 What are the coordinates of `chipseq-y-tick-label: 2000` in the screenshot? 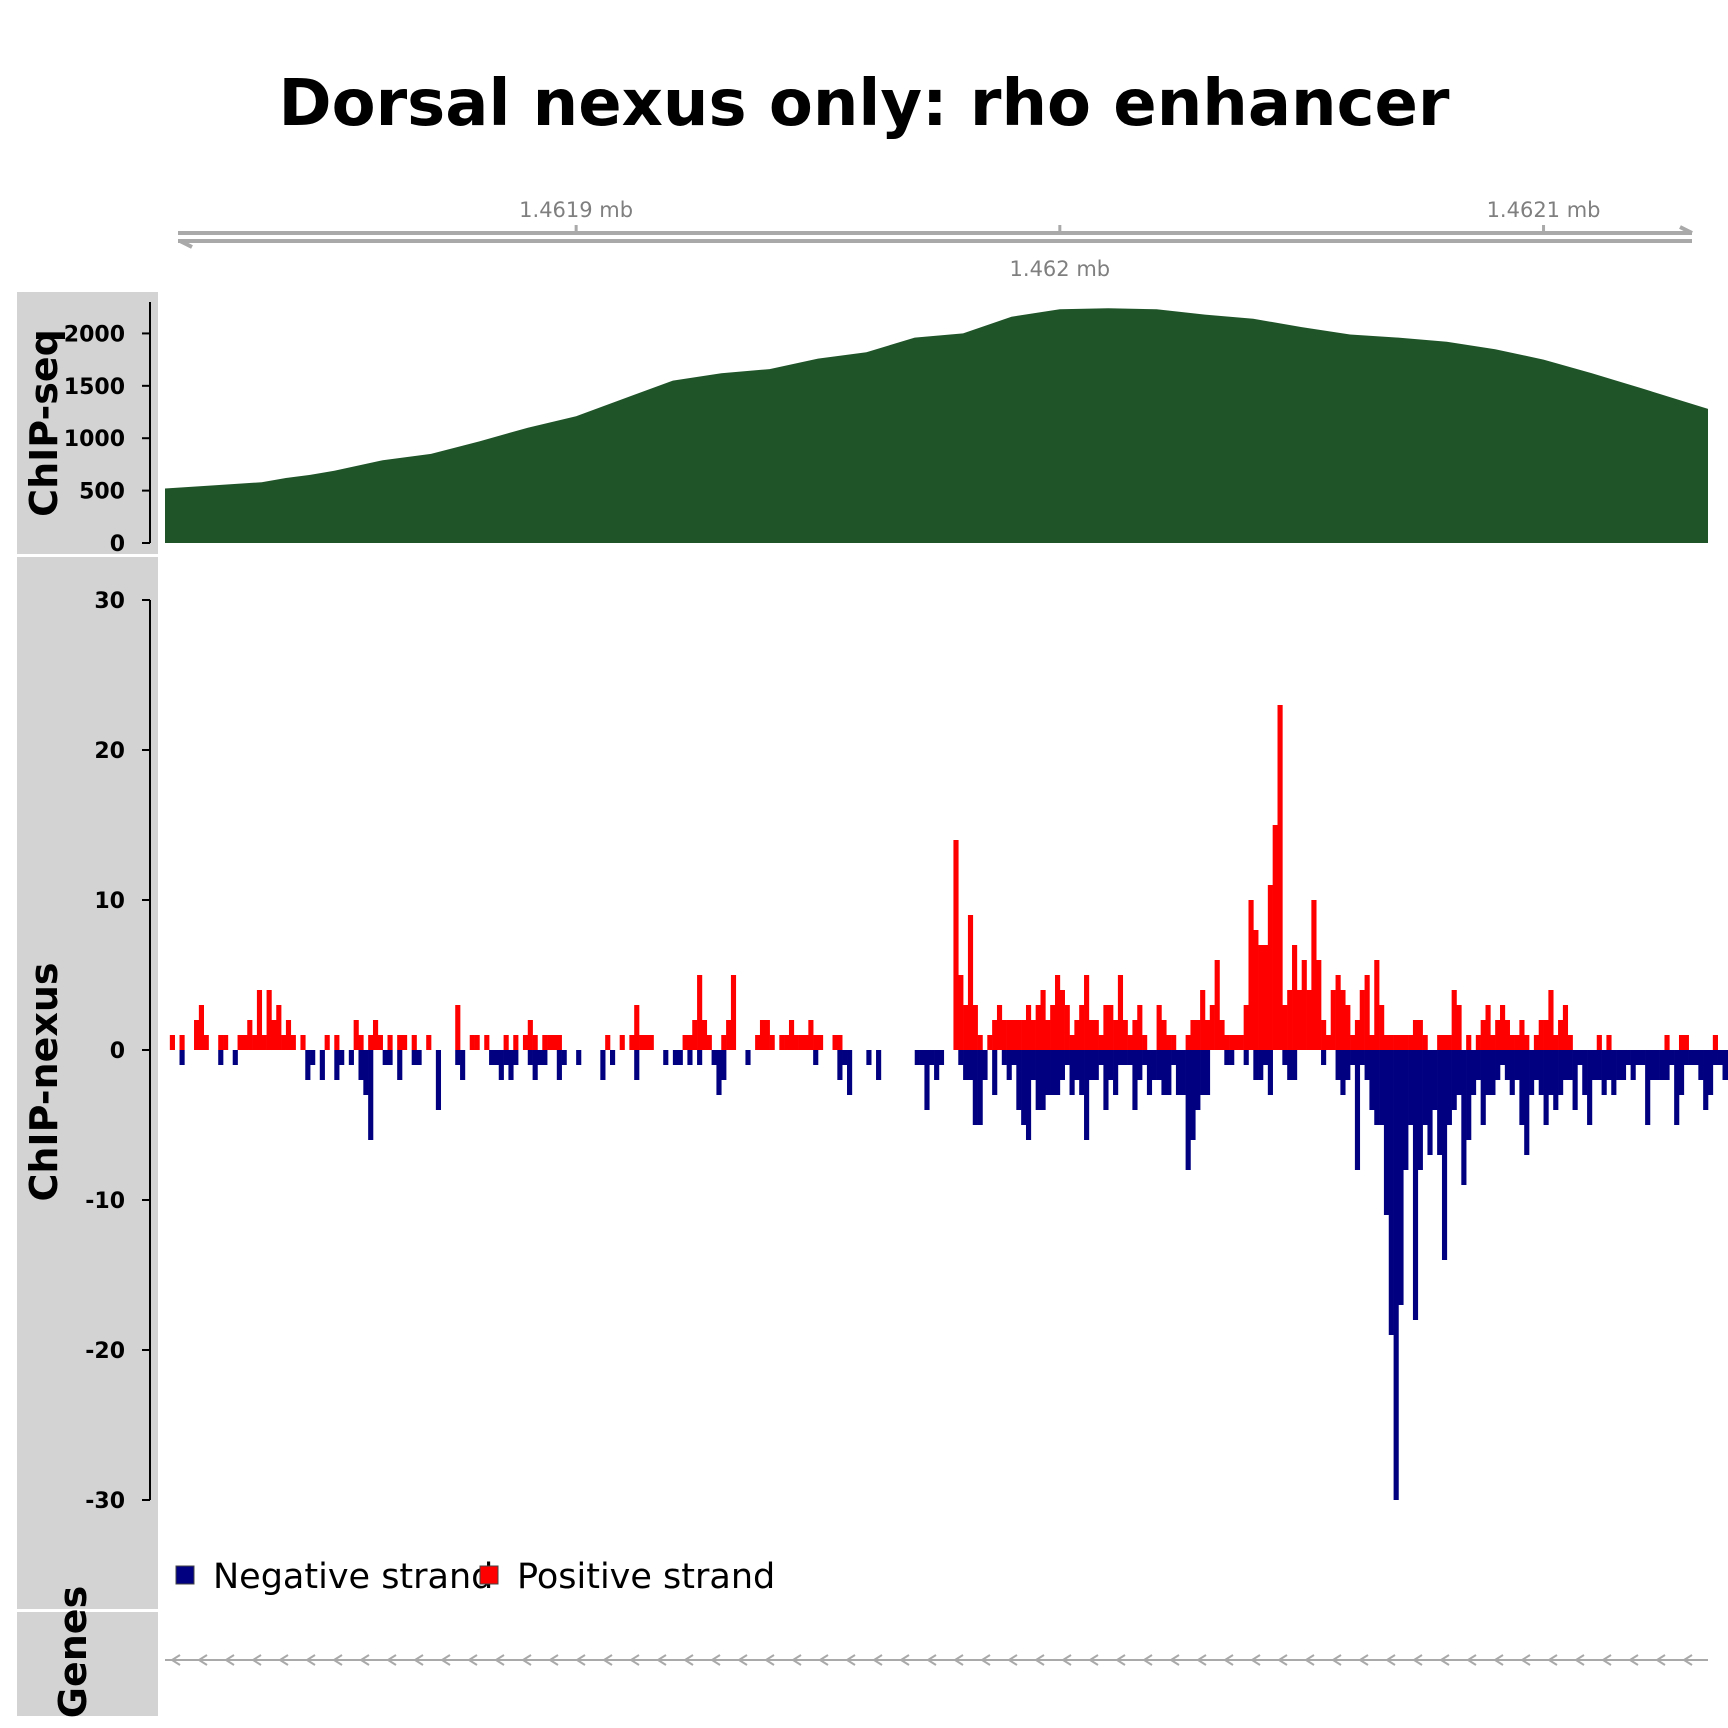 It's located at (94, 334).